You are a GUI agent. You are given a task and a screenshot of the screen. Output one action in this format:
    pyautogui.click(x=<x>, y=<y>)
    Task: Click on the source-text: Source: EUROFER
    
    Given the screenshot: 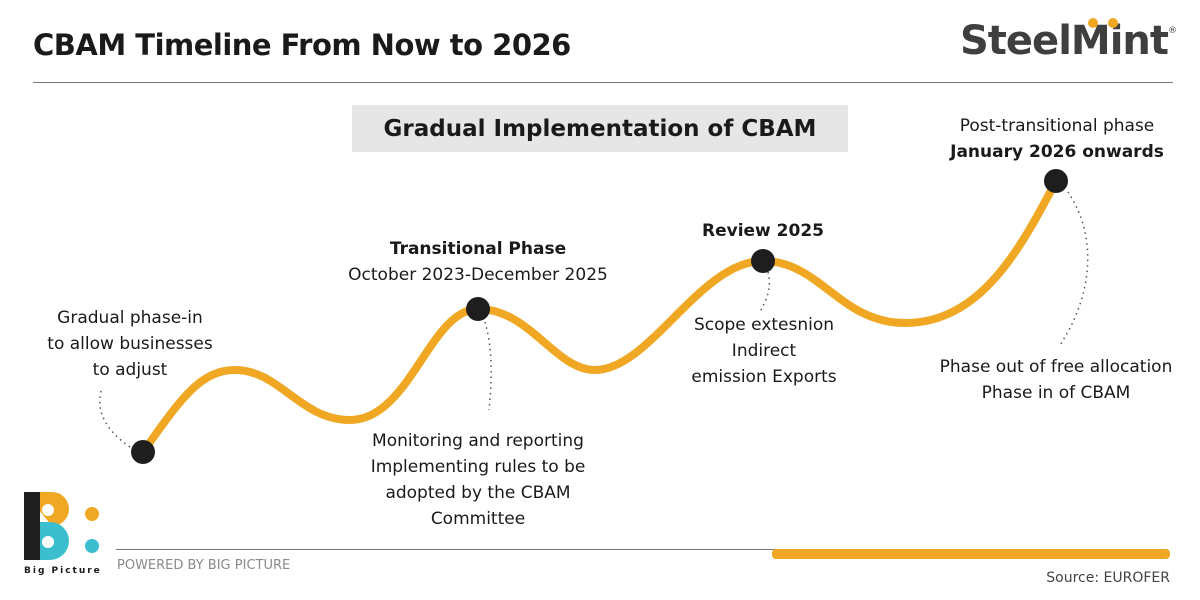 What is the action you would take?
    pyautogui.click(x=1108, y=578)
    